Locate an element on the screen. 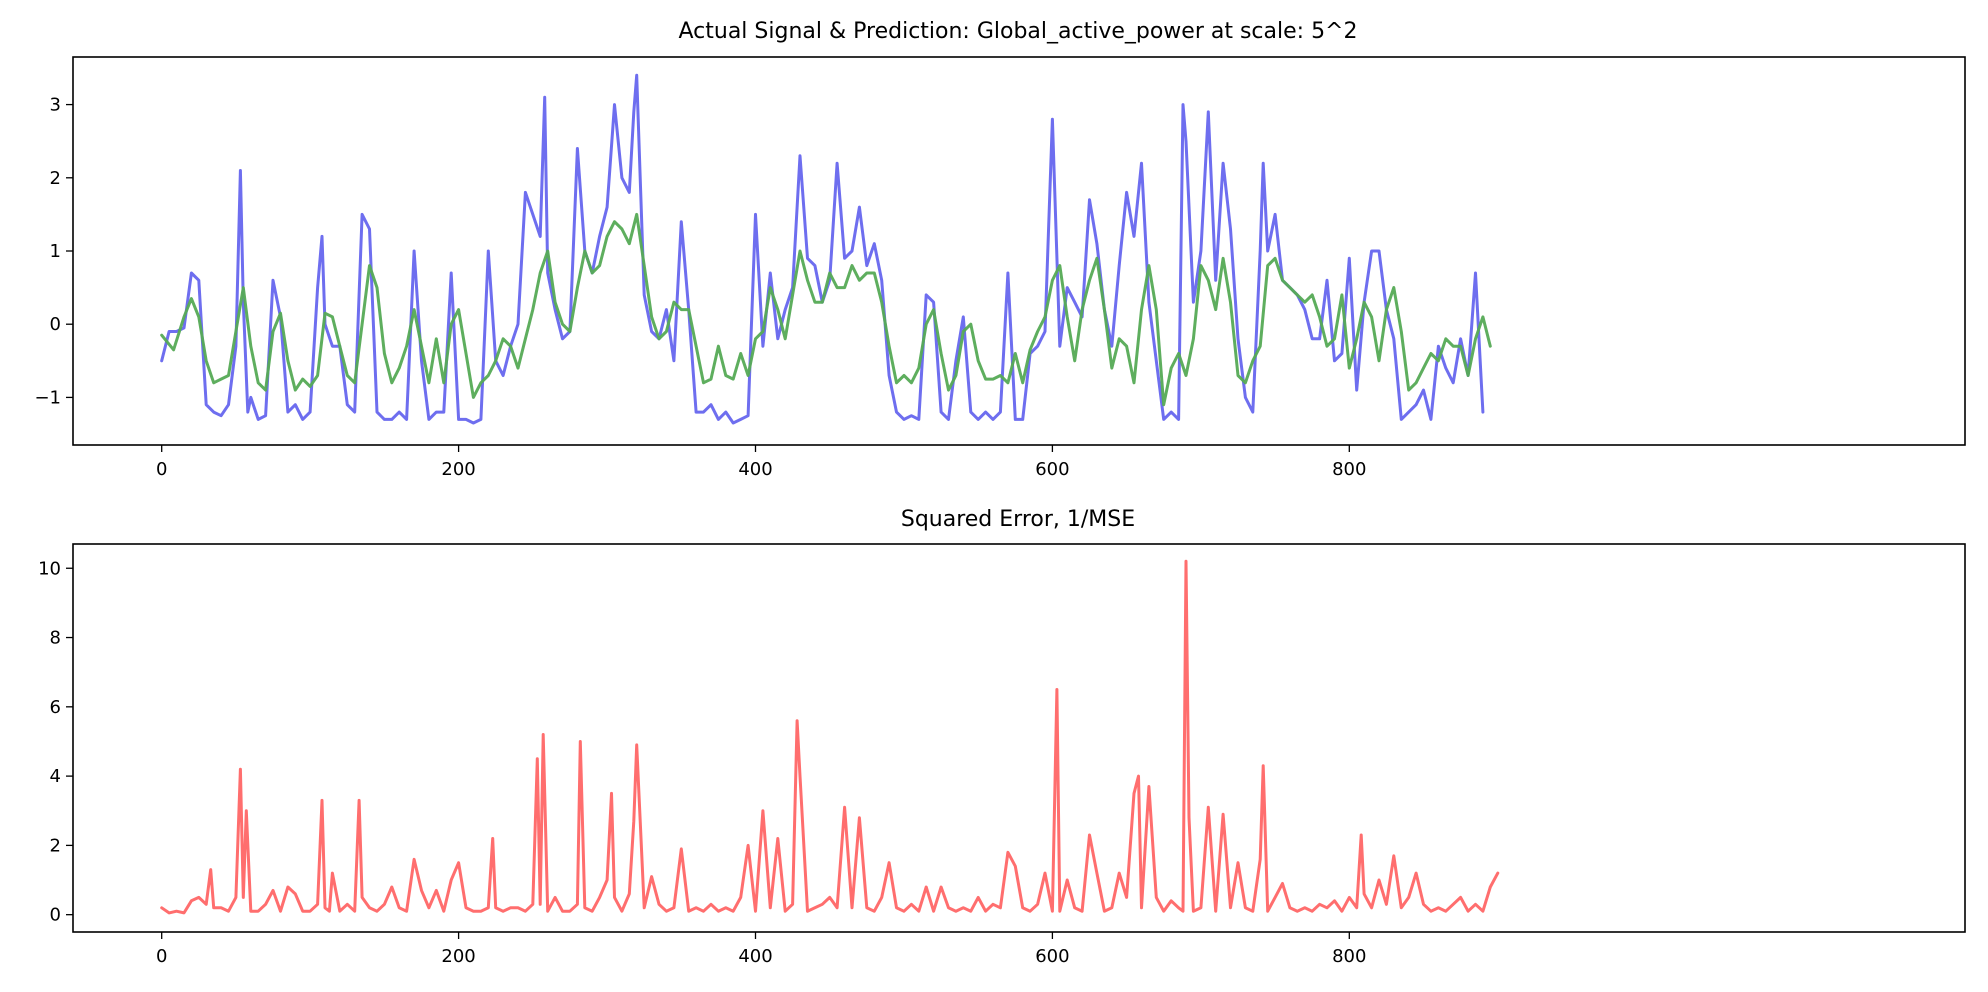 This screenshot has height=992, width=1988. squared-error-x-tick-label: 200 is located at coordinates (458, 956).